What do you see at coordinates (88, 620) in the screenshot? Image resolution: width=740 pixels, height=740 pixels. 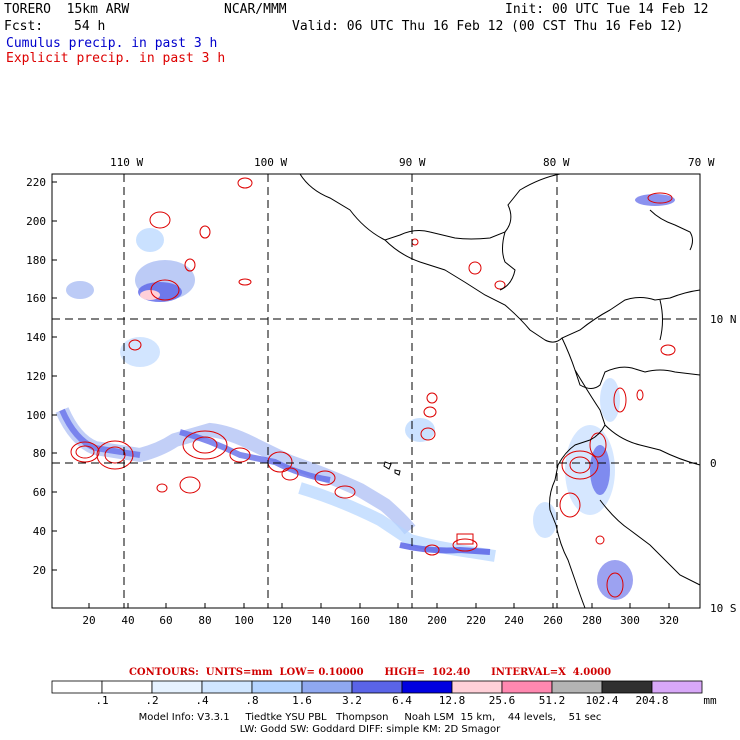 I see `x-tick-label: 20` at bounding box center [88, 620].